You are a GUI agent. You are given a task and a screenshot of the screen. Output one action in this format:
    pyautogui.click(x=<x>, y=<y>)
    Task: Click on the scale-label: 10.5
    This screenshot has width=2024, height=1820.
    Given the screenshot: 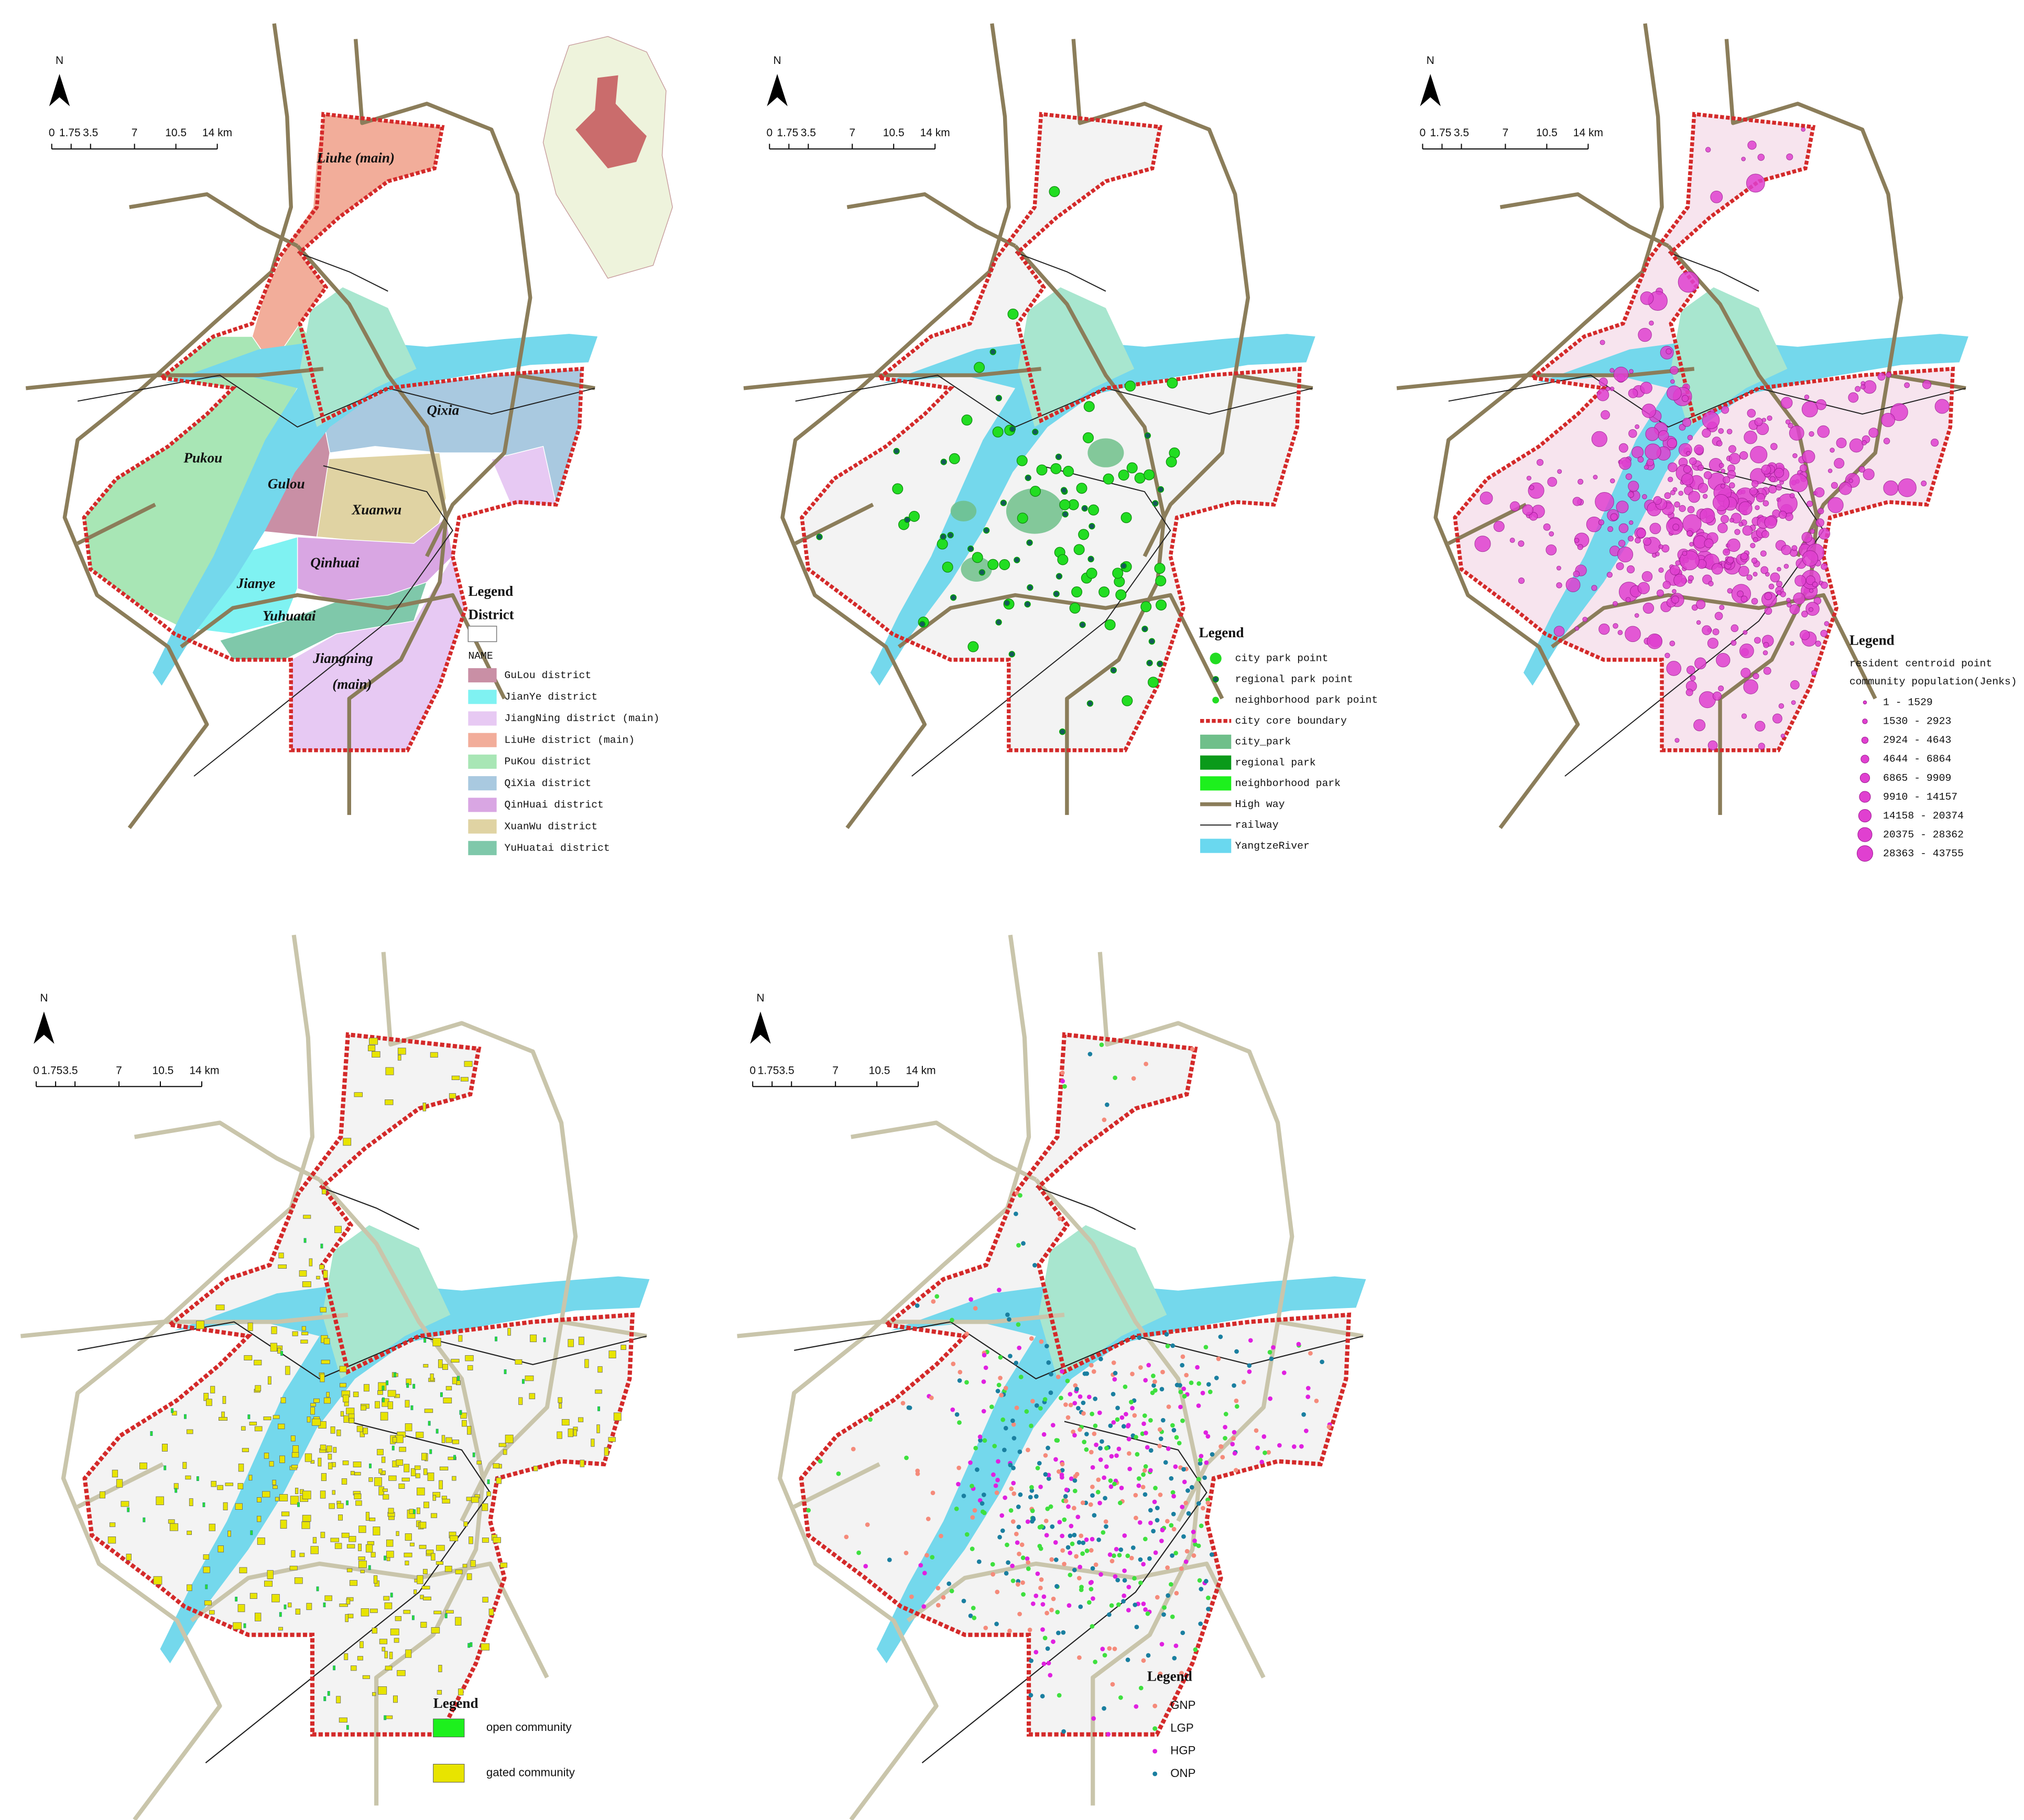 What is the action you would take?
    pyautogui.click(x=1547, y=133)
    